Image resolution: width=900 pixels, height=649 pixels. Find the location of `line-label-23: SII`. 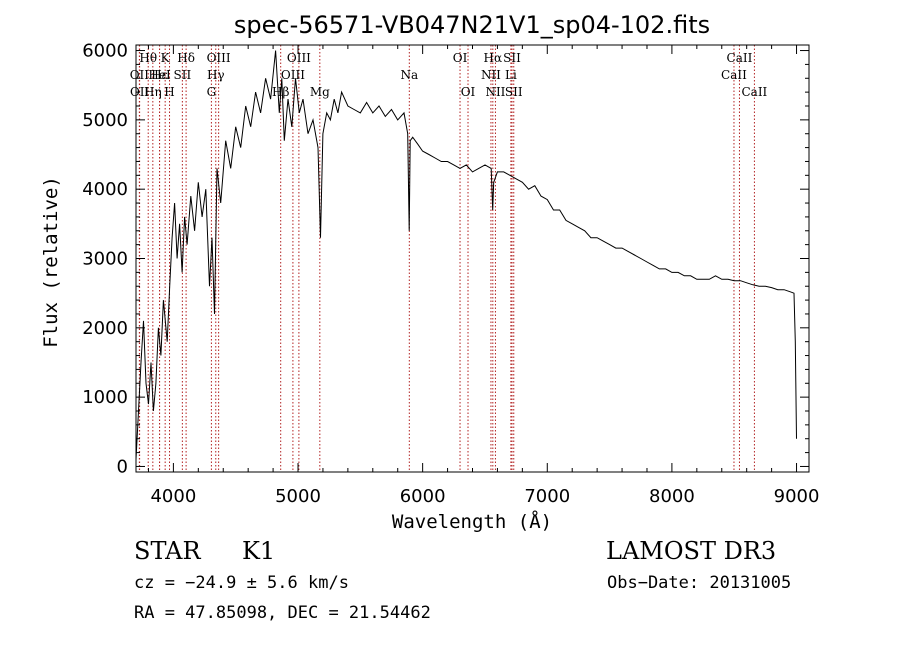

line-label-23: SII is located at coordinates (512, 58).